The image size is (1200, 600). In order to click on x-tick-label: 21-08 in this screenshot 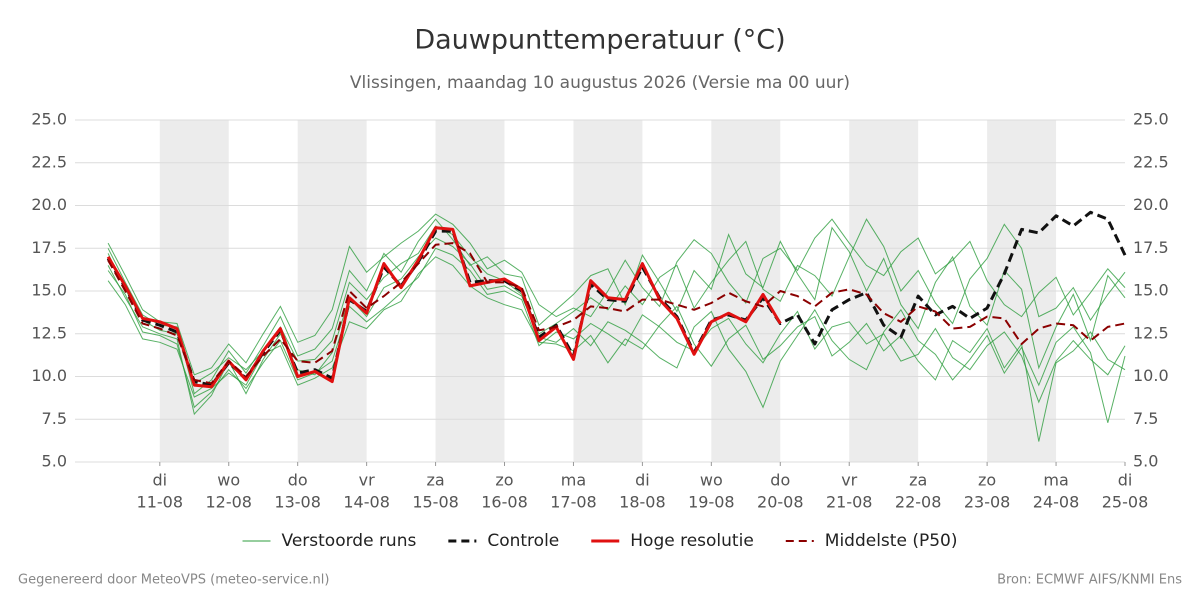, I will do `click(849, 502)`.